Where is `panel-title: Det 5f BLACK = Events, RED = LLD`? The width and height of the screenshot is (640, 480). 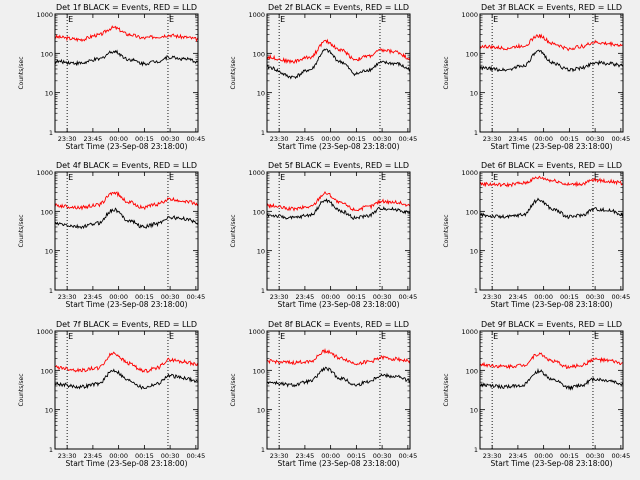 panel-title: Det 5f BLACK = Events, RED = LLD is located at coordinates (338, 165).